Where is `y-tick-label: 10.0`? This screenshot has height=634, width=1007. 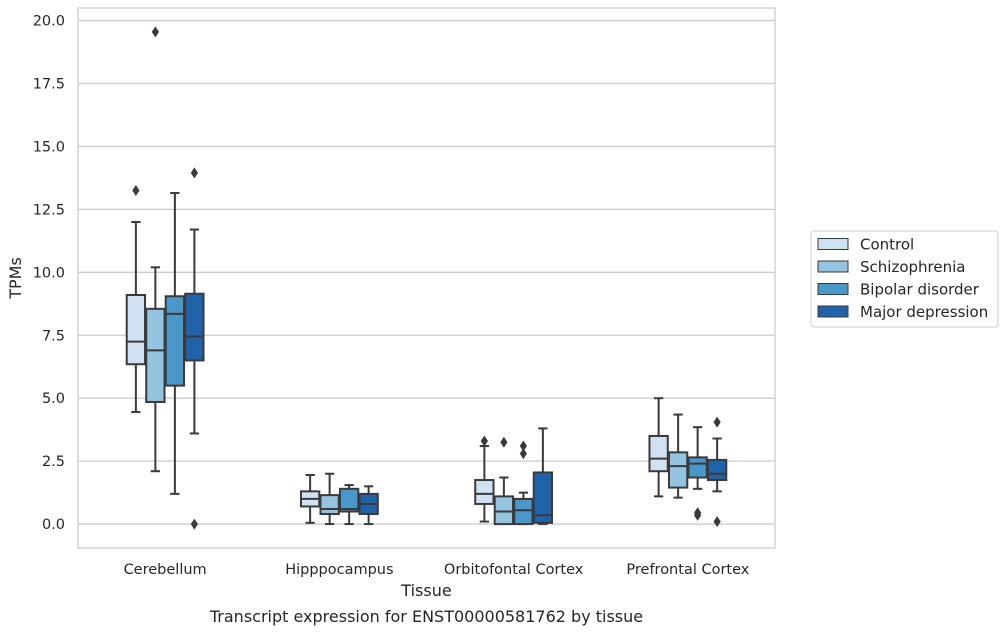
y-tick-label: 10.0 is located at coordinates (49, 273).